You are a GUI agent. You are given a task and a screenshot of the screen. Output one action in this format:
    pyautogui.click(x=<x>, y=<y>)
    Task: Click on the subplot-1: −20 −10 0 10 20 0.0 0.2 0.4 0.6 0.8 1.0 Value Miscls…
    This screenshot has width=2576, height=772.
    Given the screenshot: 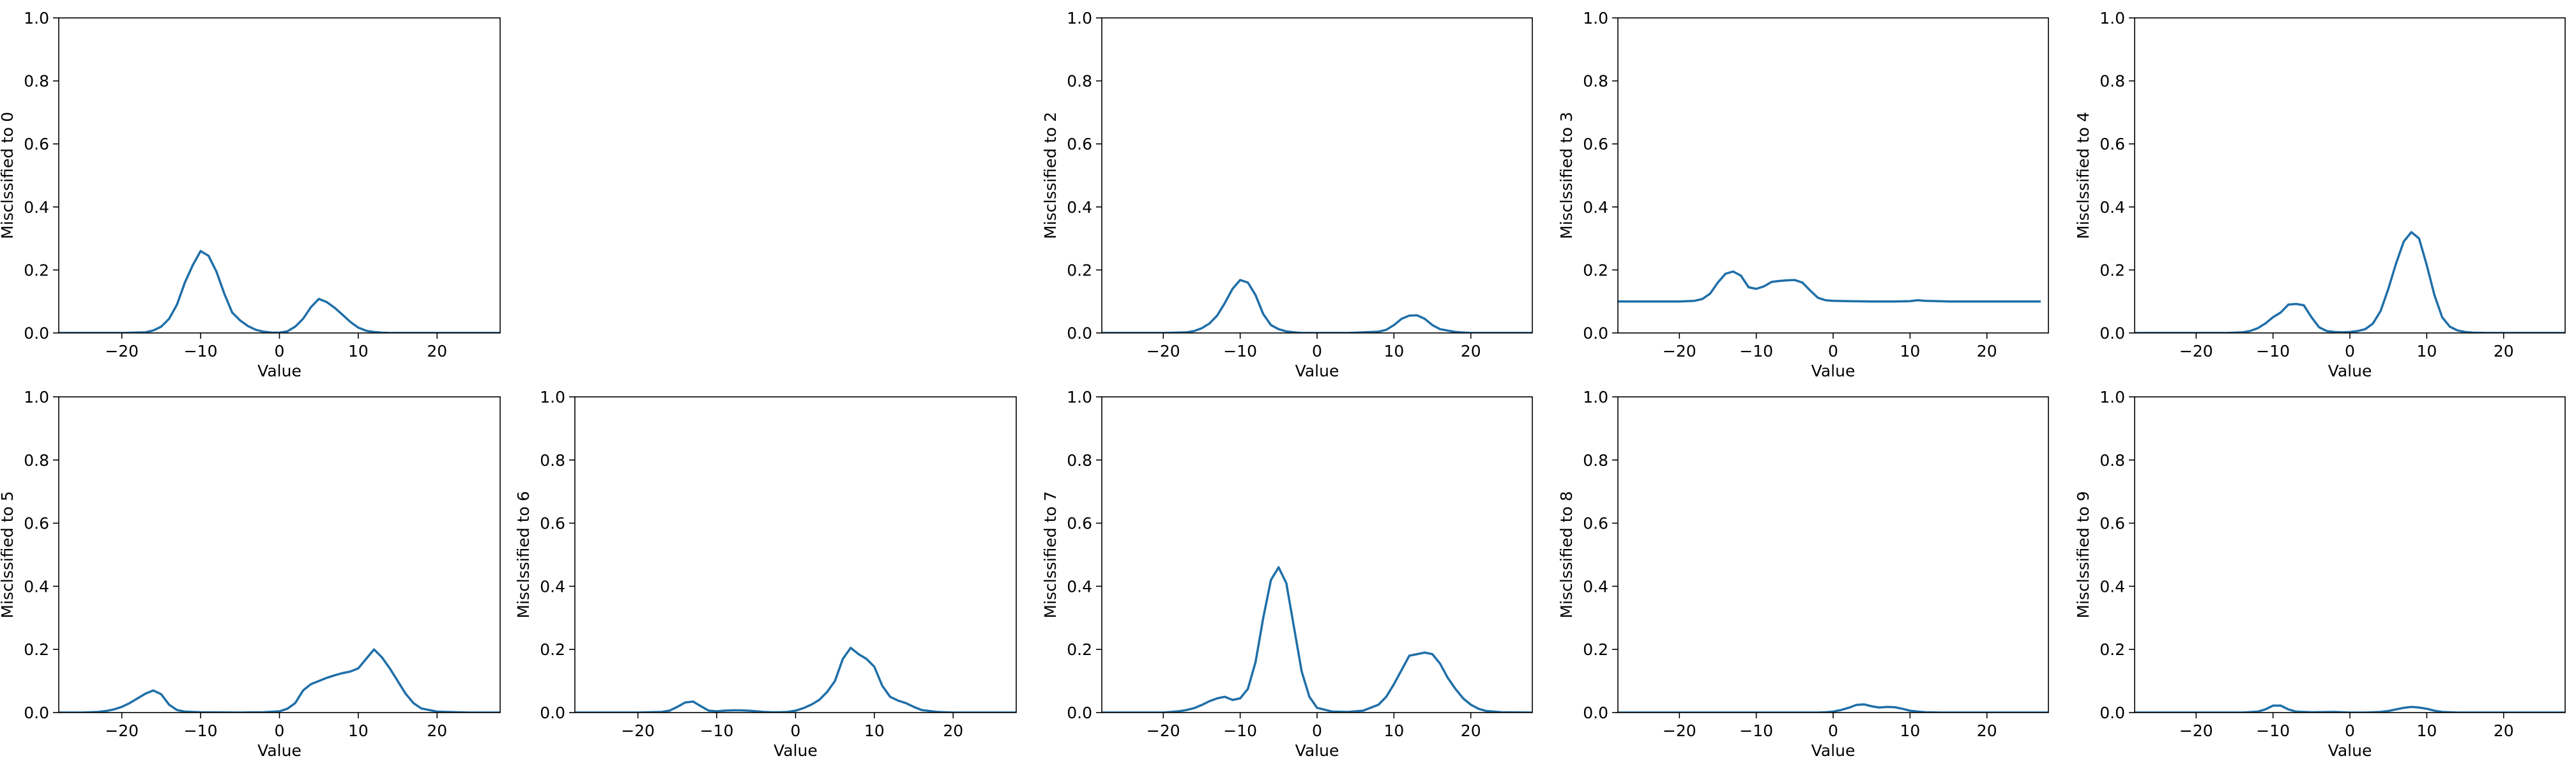 What is the action you would take?
    pyautogui.click(x=1287, y=194)
    